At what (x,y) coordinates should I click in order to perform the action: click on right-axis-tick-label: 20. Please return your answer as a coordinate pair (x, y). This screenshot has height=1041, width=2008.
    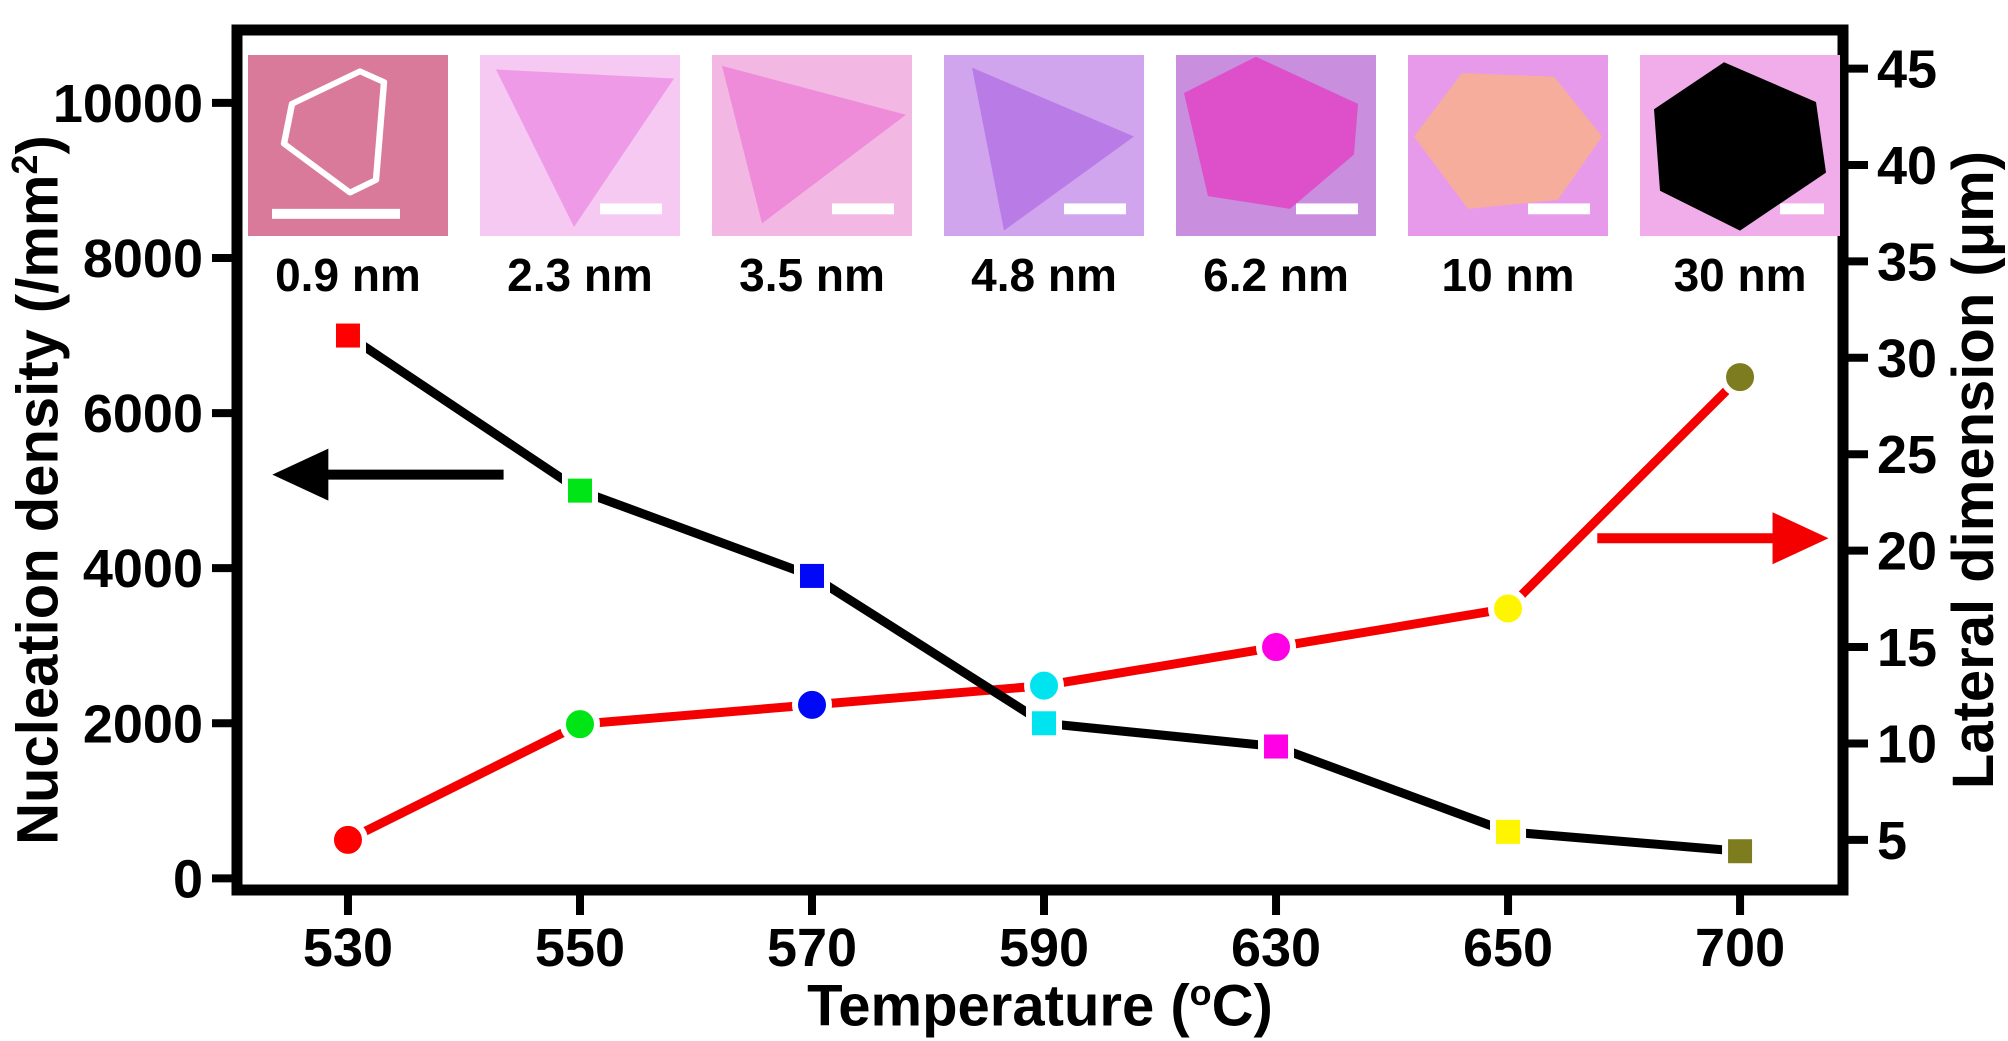
    Looking at the image, I should click on (1907, 552).